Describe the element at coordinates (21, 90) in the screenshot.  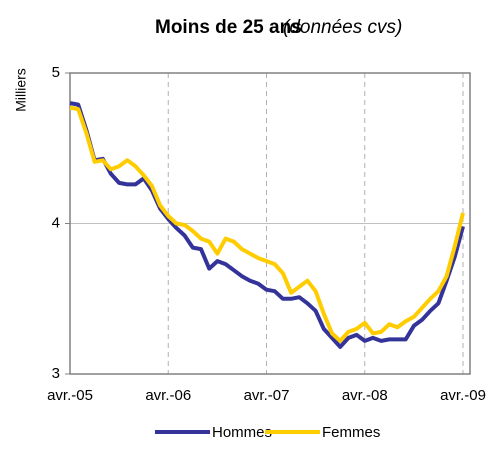
I see `y-axis-label: Milliers` at that location.